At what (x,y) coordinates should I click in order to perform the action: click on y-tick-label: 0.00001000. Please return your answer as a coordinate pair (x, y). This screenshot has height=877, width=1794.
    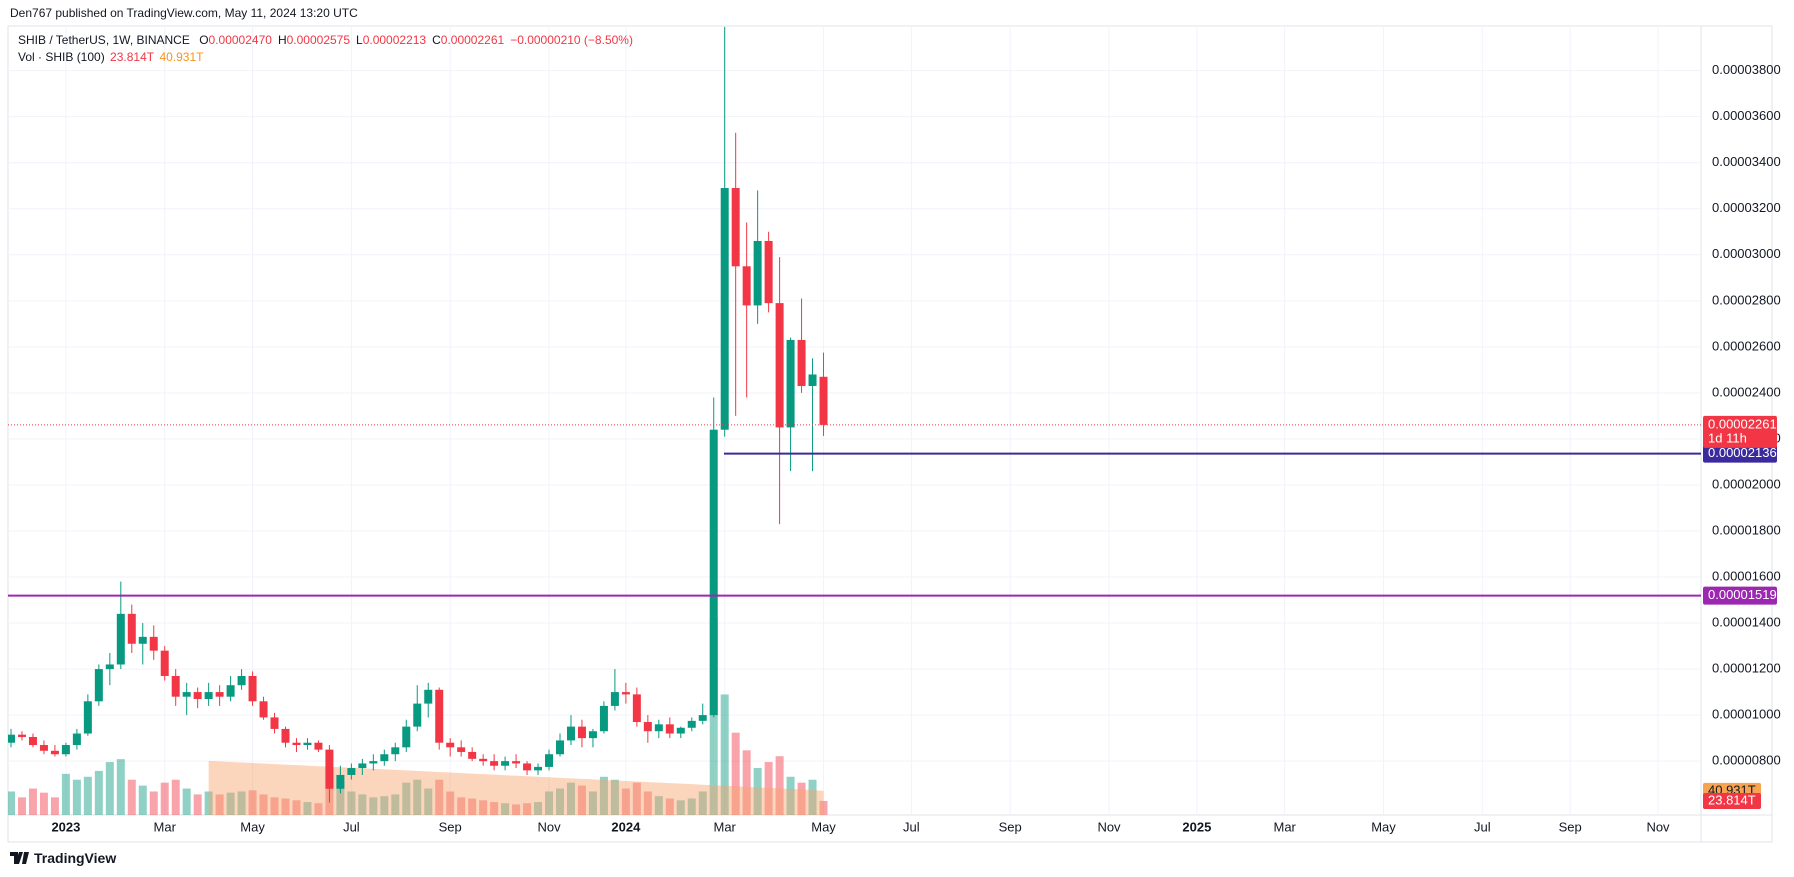
    Looking at the image, I should click on (1746, 714).